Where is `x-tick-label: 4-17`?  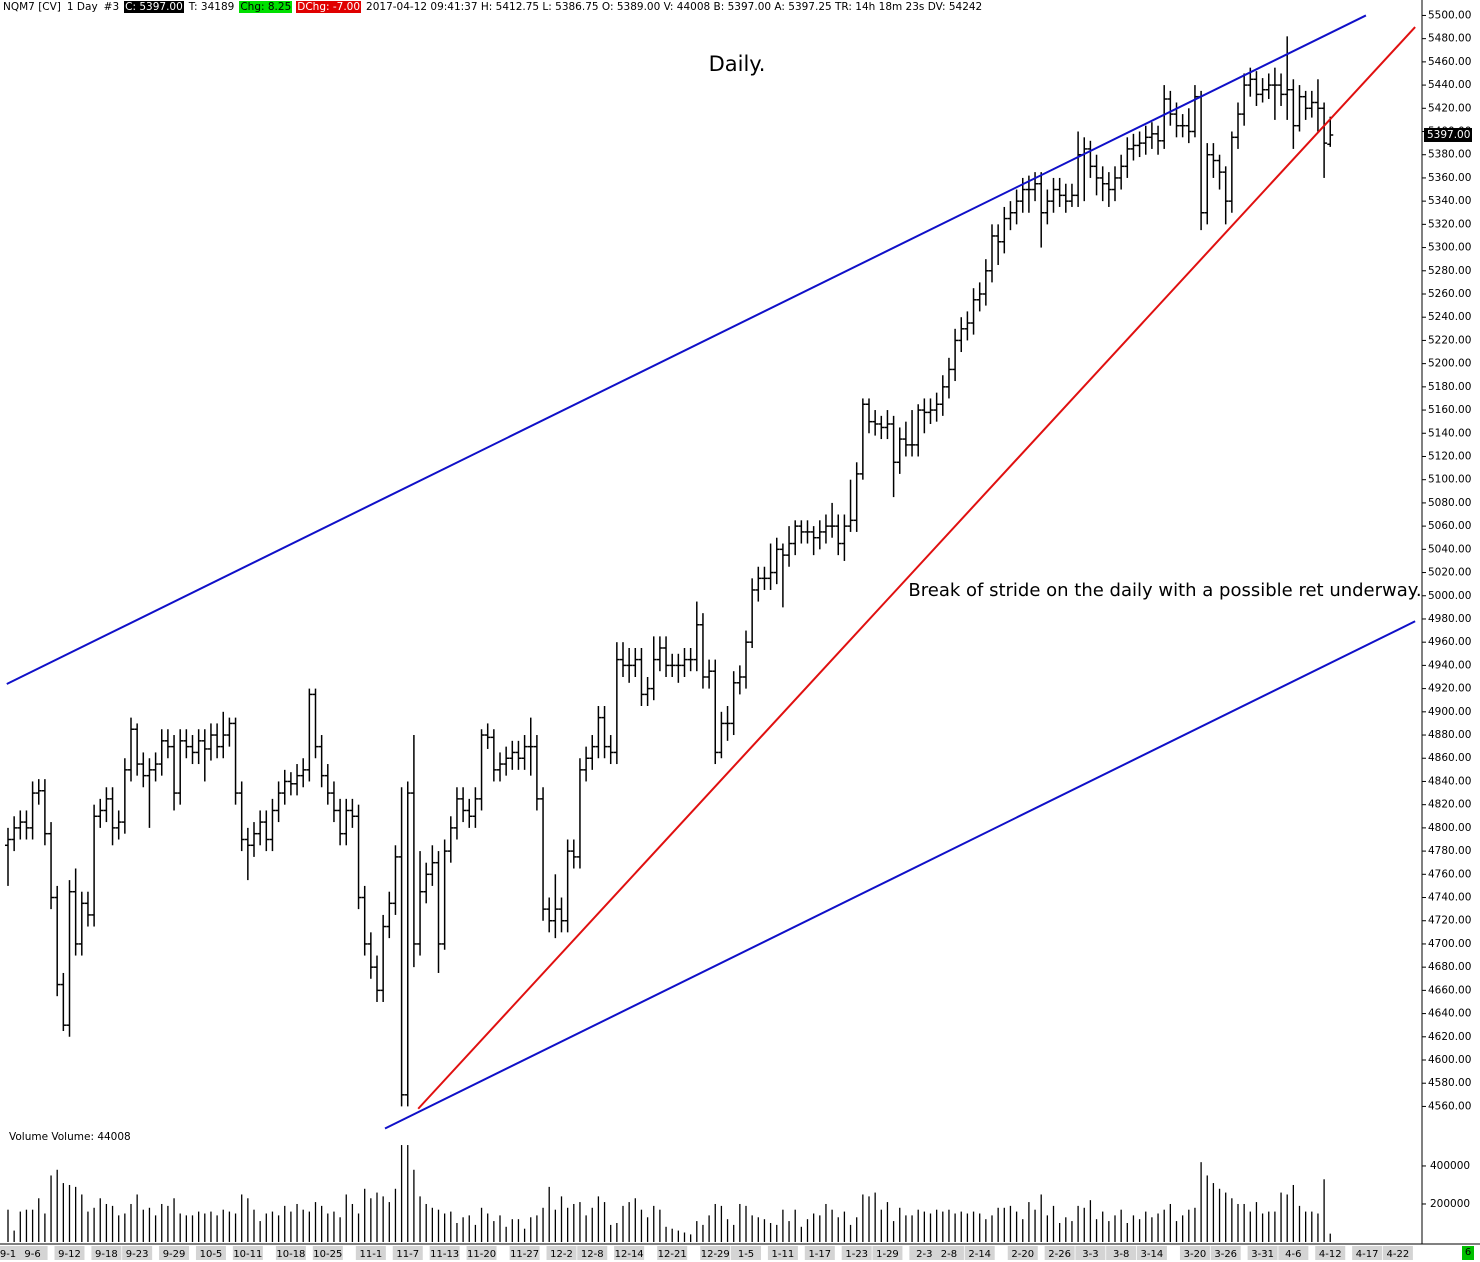
x-tick-label: 4-17 is located at coordinates (1367, 1254).